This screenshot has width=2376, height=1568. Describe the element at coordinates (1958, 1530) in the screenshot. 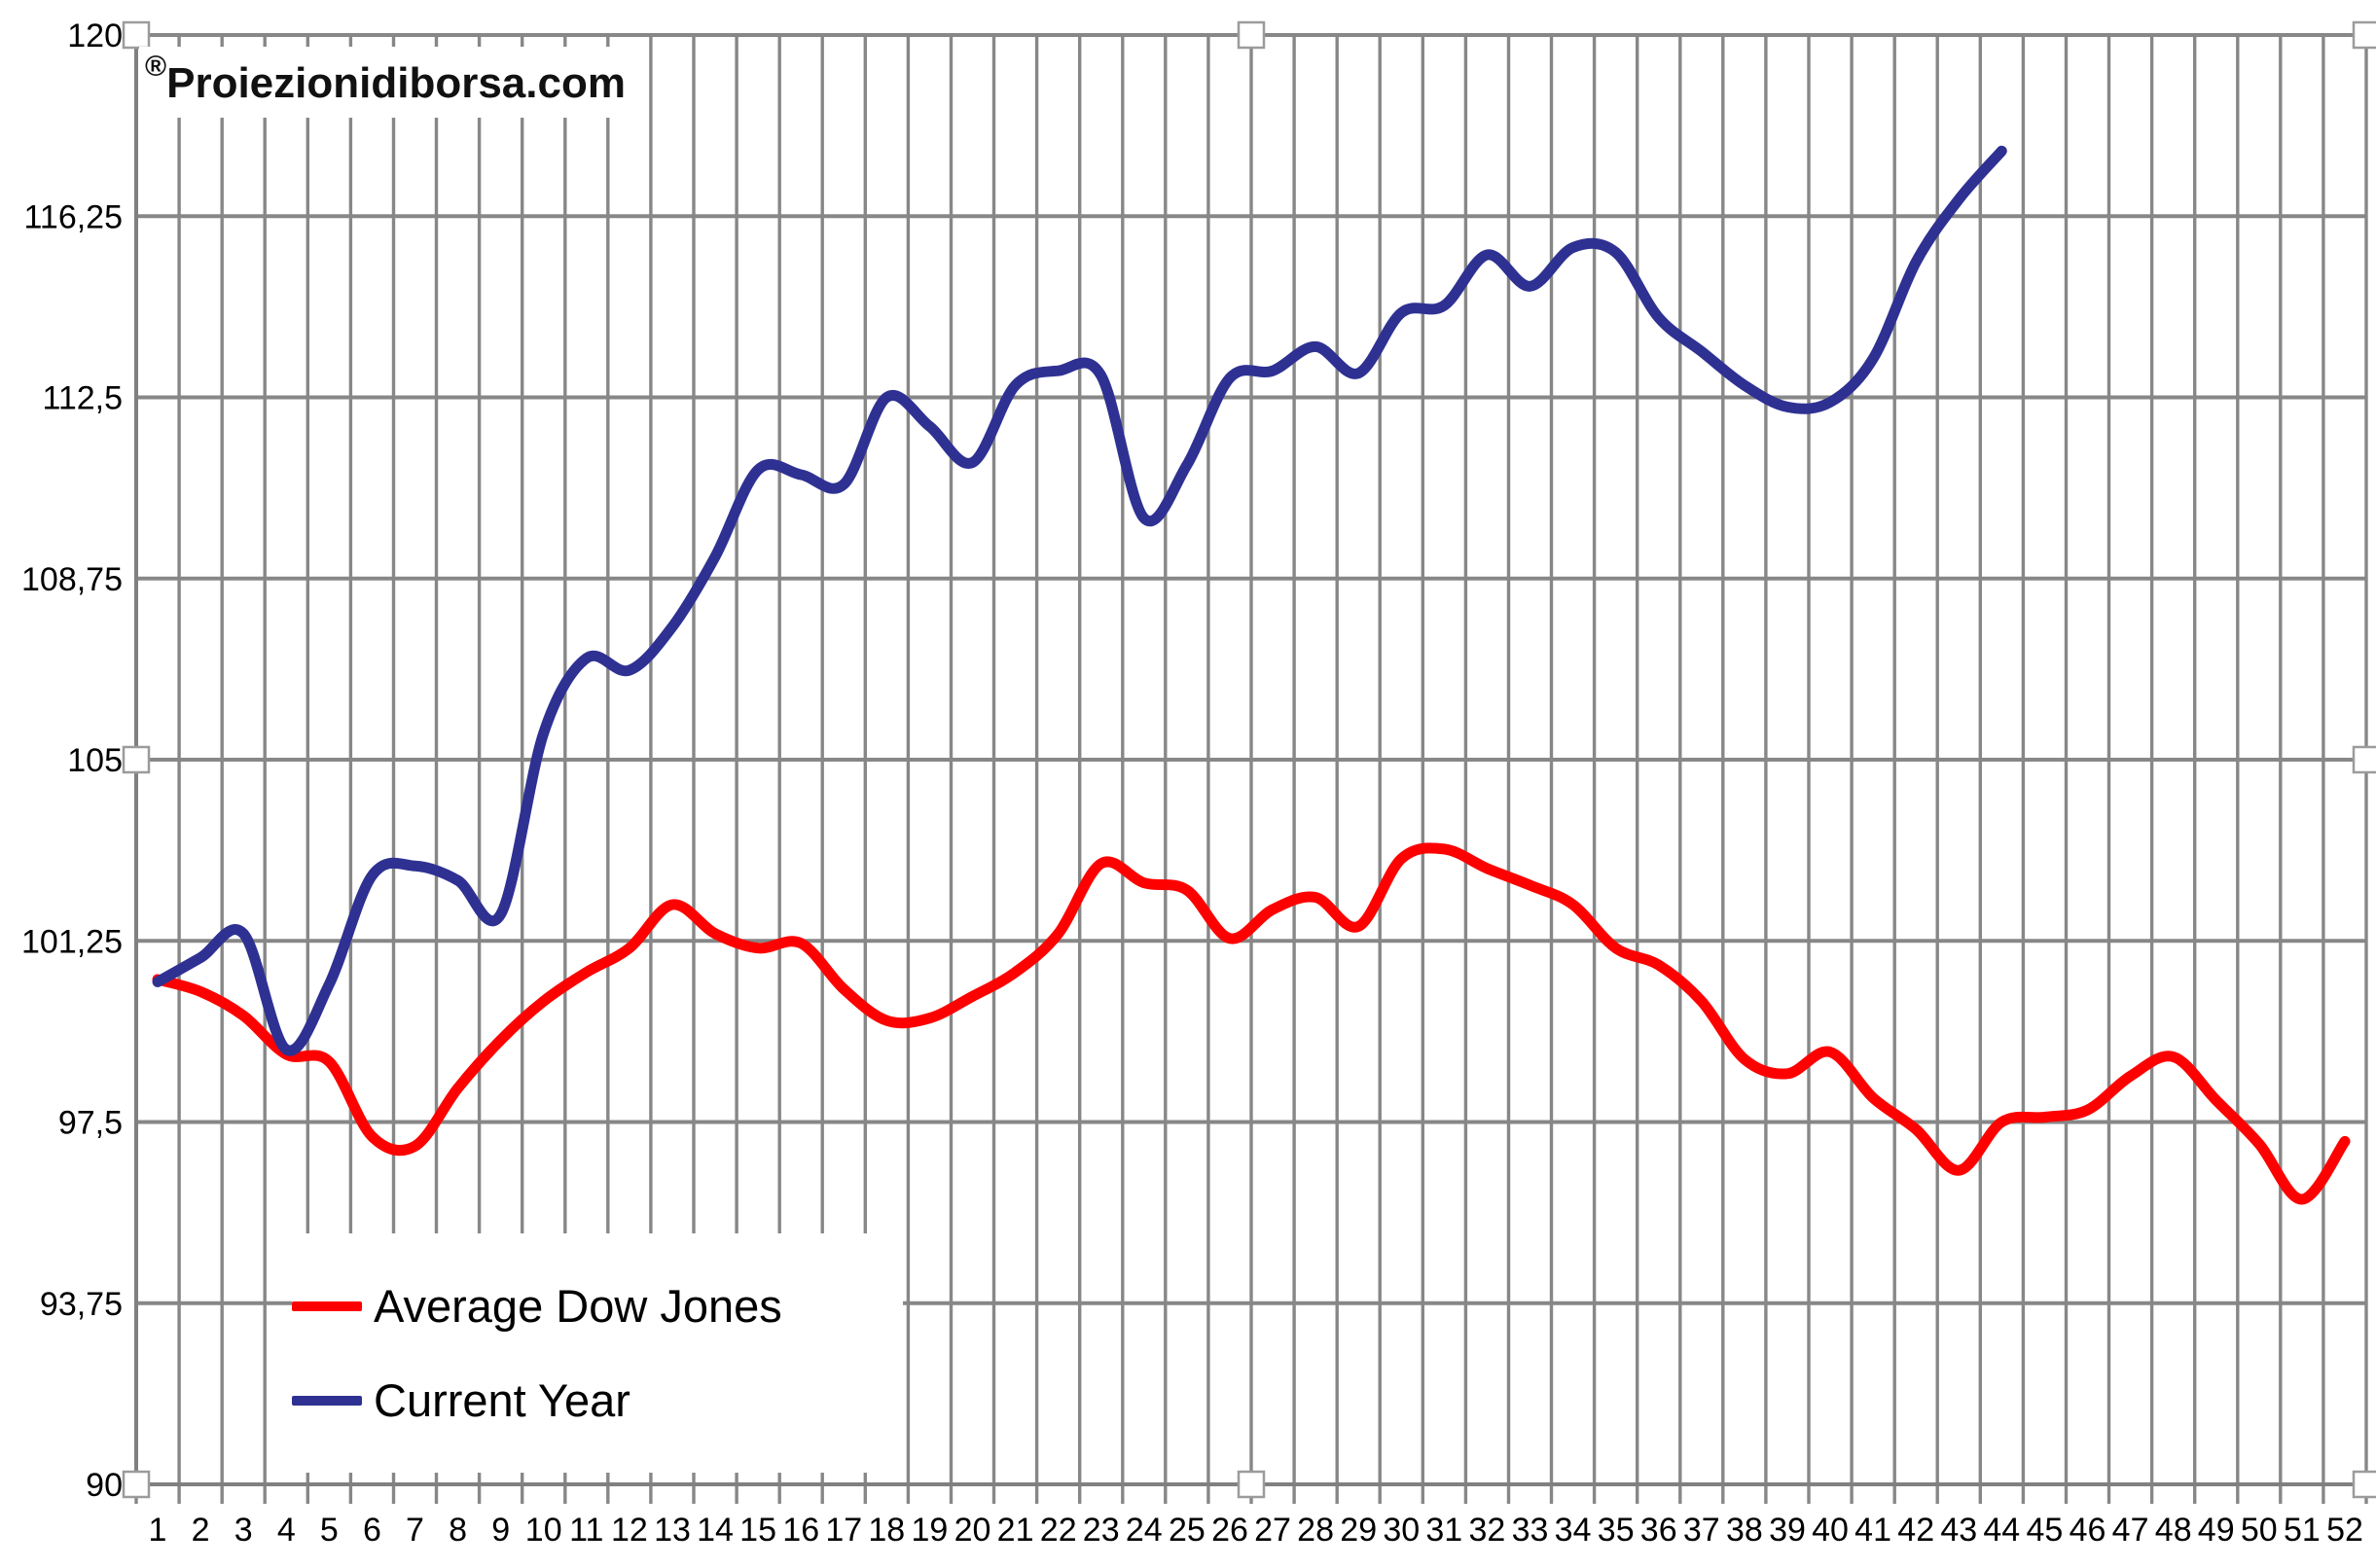

I see `x-axis-label: 43` at that location.